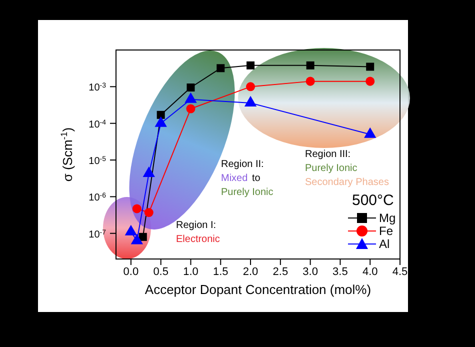  I want to click on x-tick-label: 4.0, so click(370, 272).